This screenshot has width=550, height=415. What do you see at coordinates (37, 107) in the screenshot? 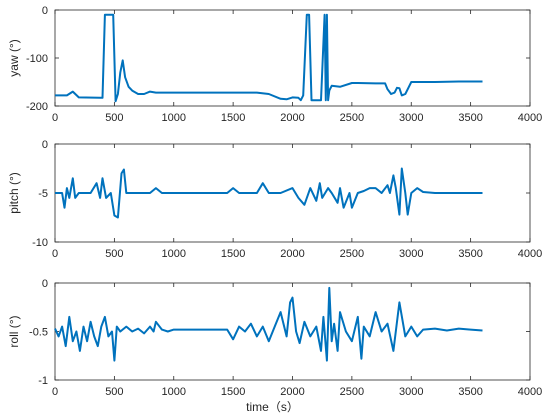
I see `yaw-y-tick-label: -200` at bounding box center [37, 107].